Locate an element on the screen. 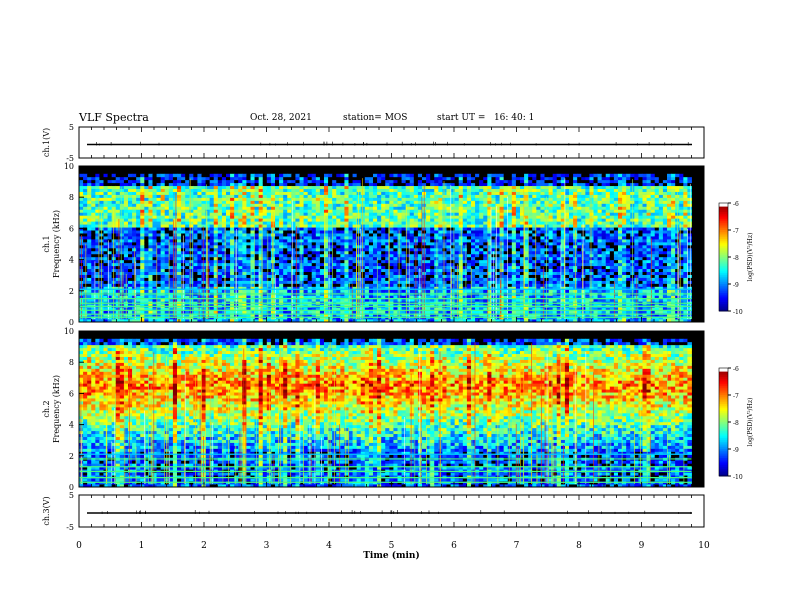  station-label: station= MOS is located at coordinates (375, 118).